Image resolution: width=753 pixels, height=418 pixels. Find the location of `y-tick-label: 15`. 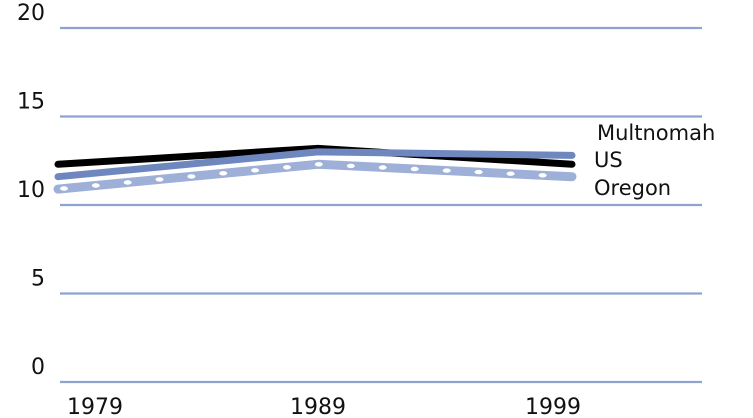

y-tick-label: 15 is located at coordinates (31, 102).